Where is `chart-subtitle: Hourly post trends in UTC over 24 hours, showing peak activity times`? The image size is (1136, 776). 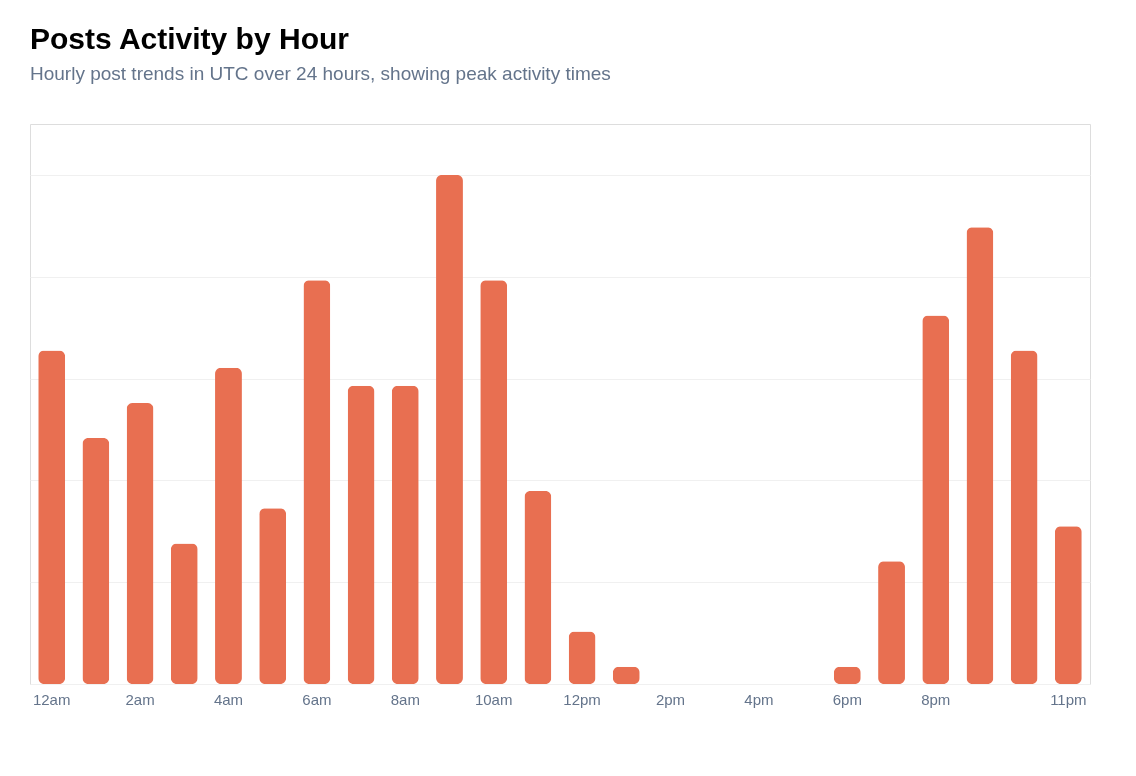
chart-subtitle: Hourly post trends in UTC over 24 hours, showing peak activity times is located at coordinates (320, 73).